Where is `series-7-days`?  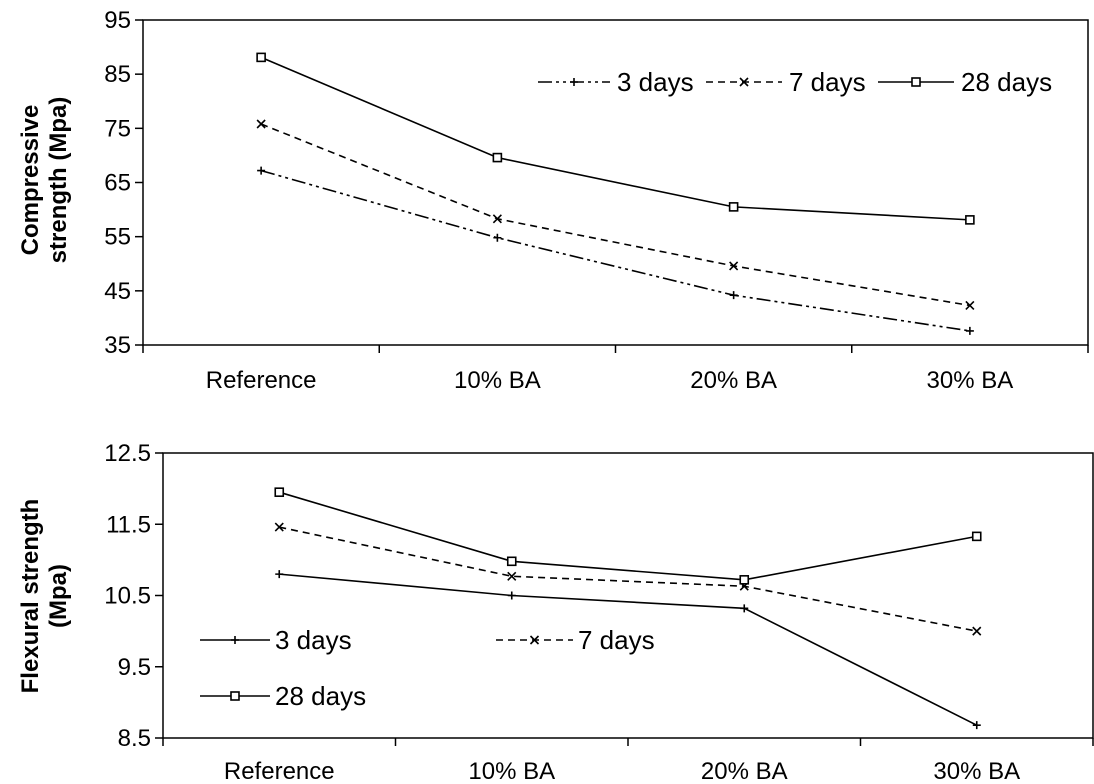
series-7-days is located at coordinates (628, 579).